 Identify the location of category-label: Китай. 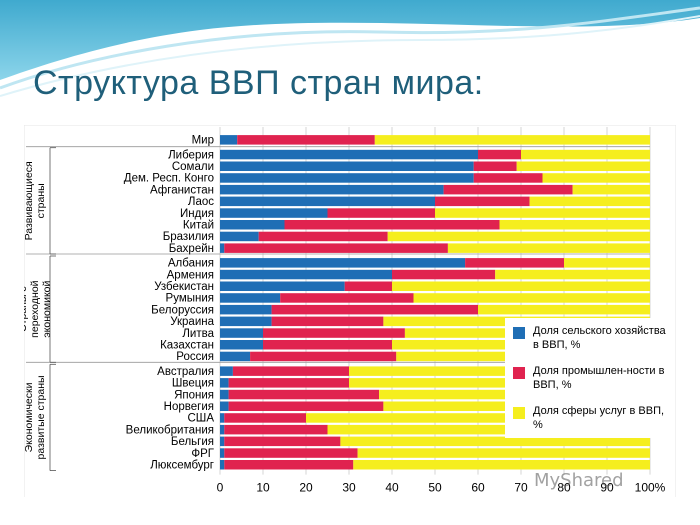
(198, 226).